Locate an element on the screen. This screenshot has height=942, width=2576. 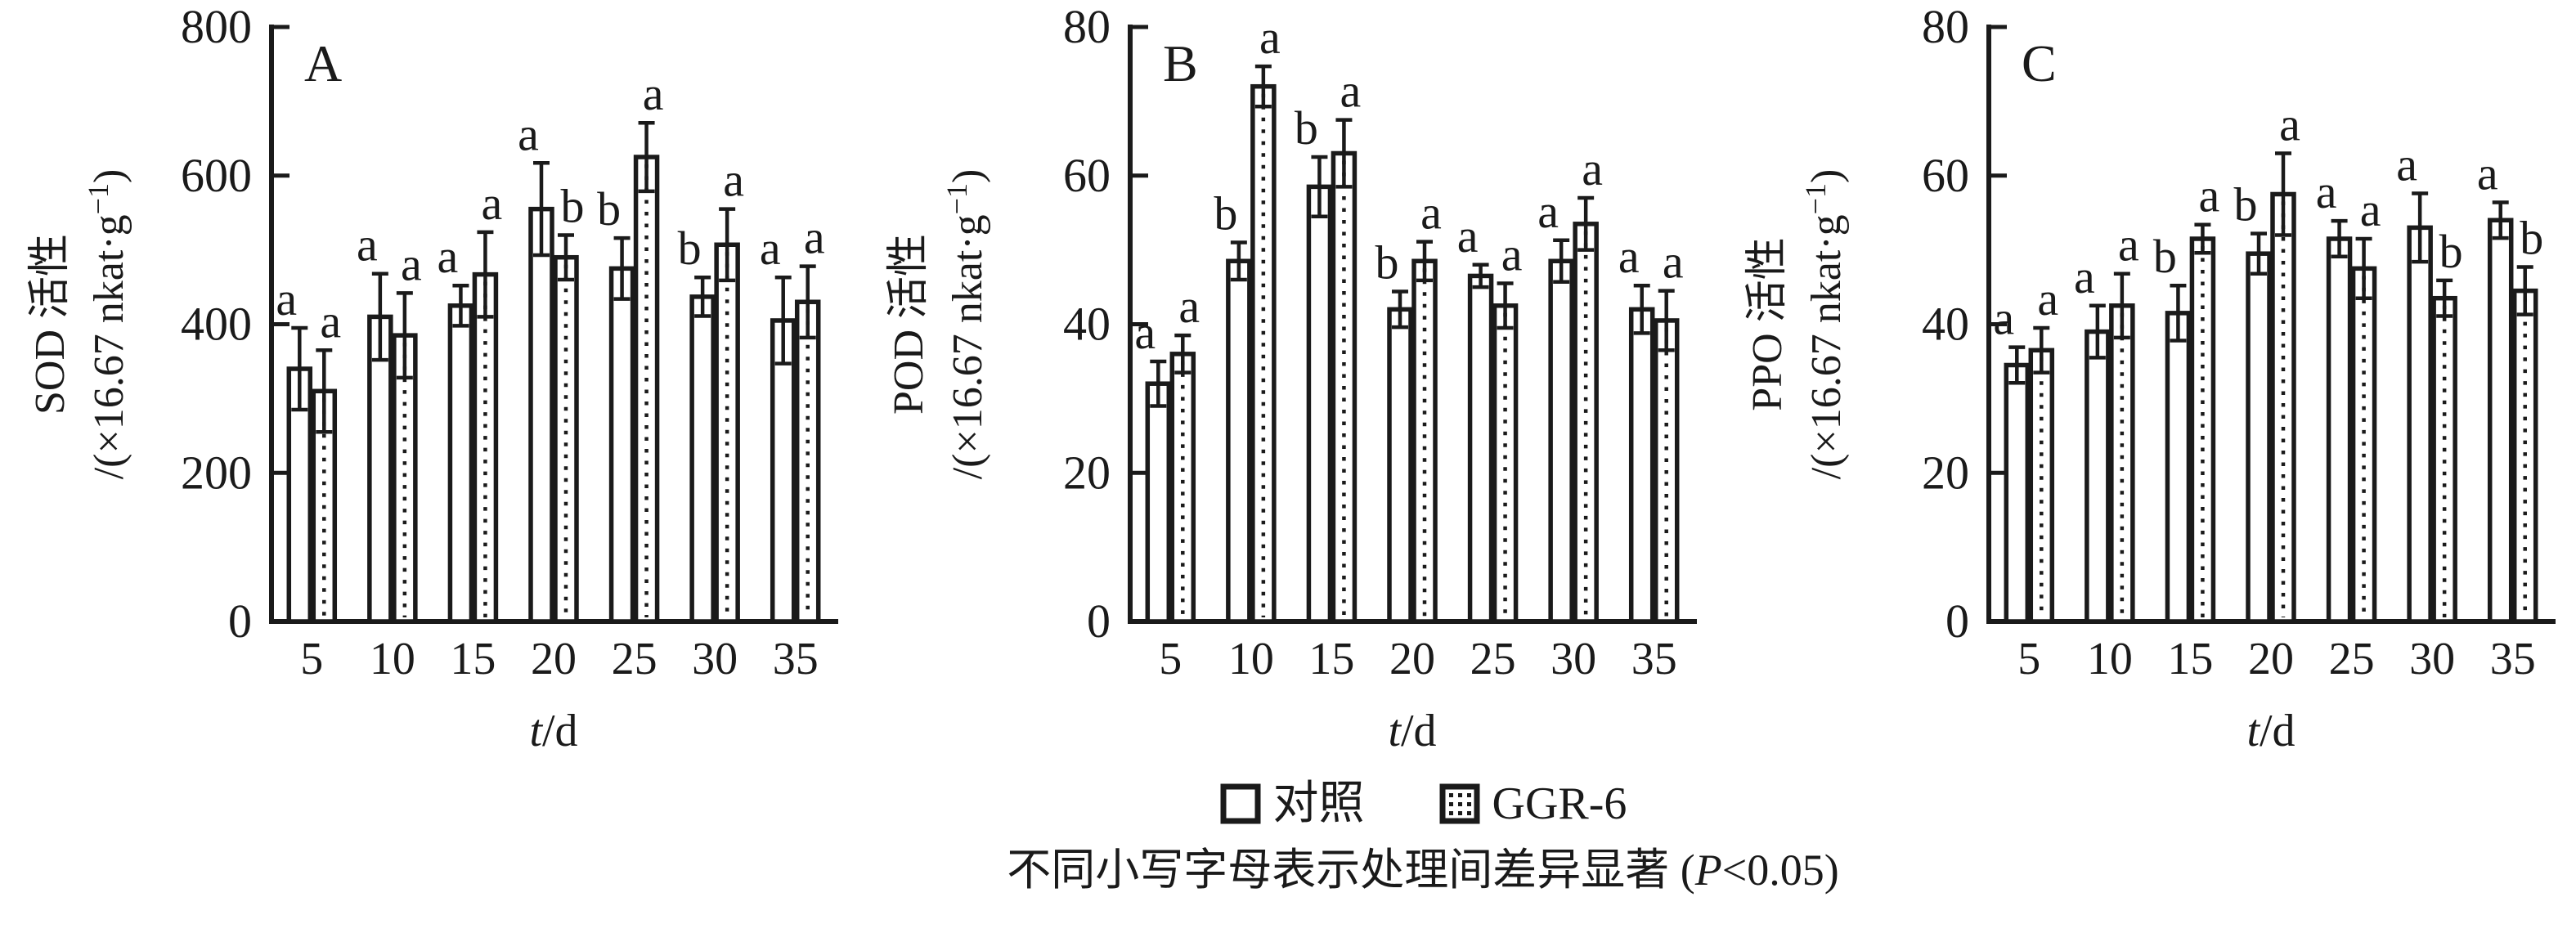
y-axis-label-name: SOD 活性 is located at coordinates (50, 324).